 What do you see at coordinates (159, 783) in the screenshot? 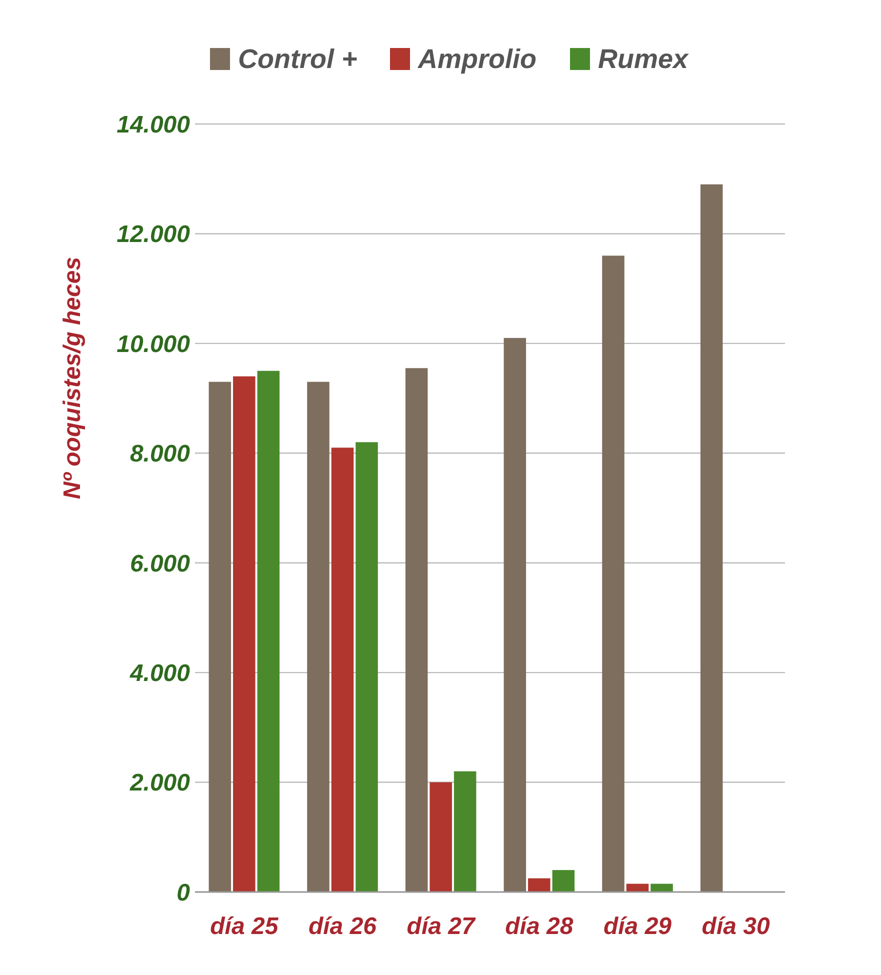
I see `y-tick-label: 2.000` at bounding box center [159, 783].